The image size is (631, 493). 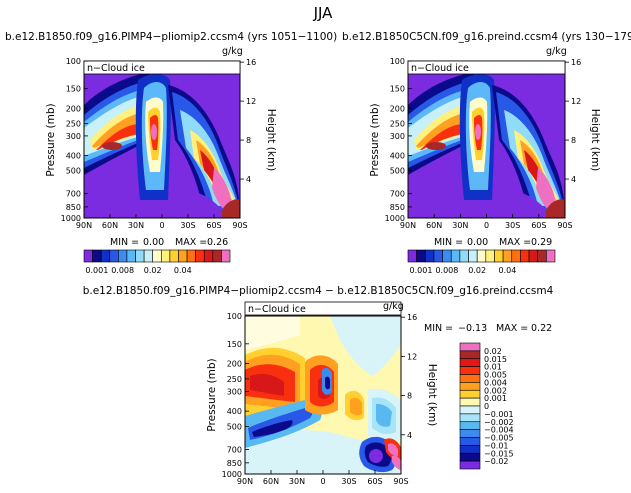 What do you see at coordinates (508, 270) in the screenshot?
I see `colorbar-label: 0.04` at bounding box center [508, 270].